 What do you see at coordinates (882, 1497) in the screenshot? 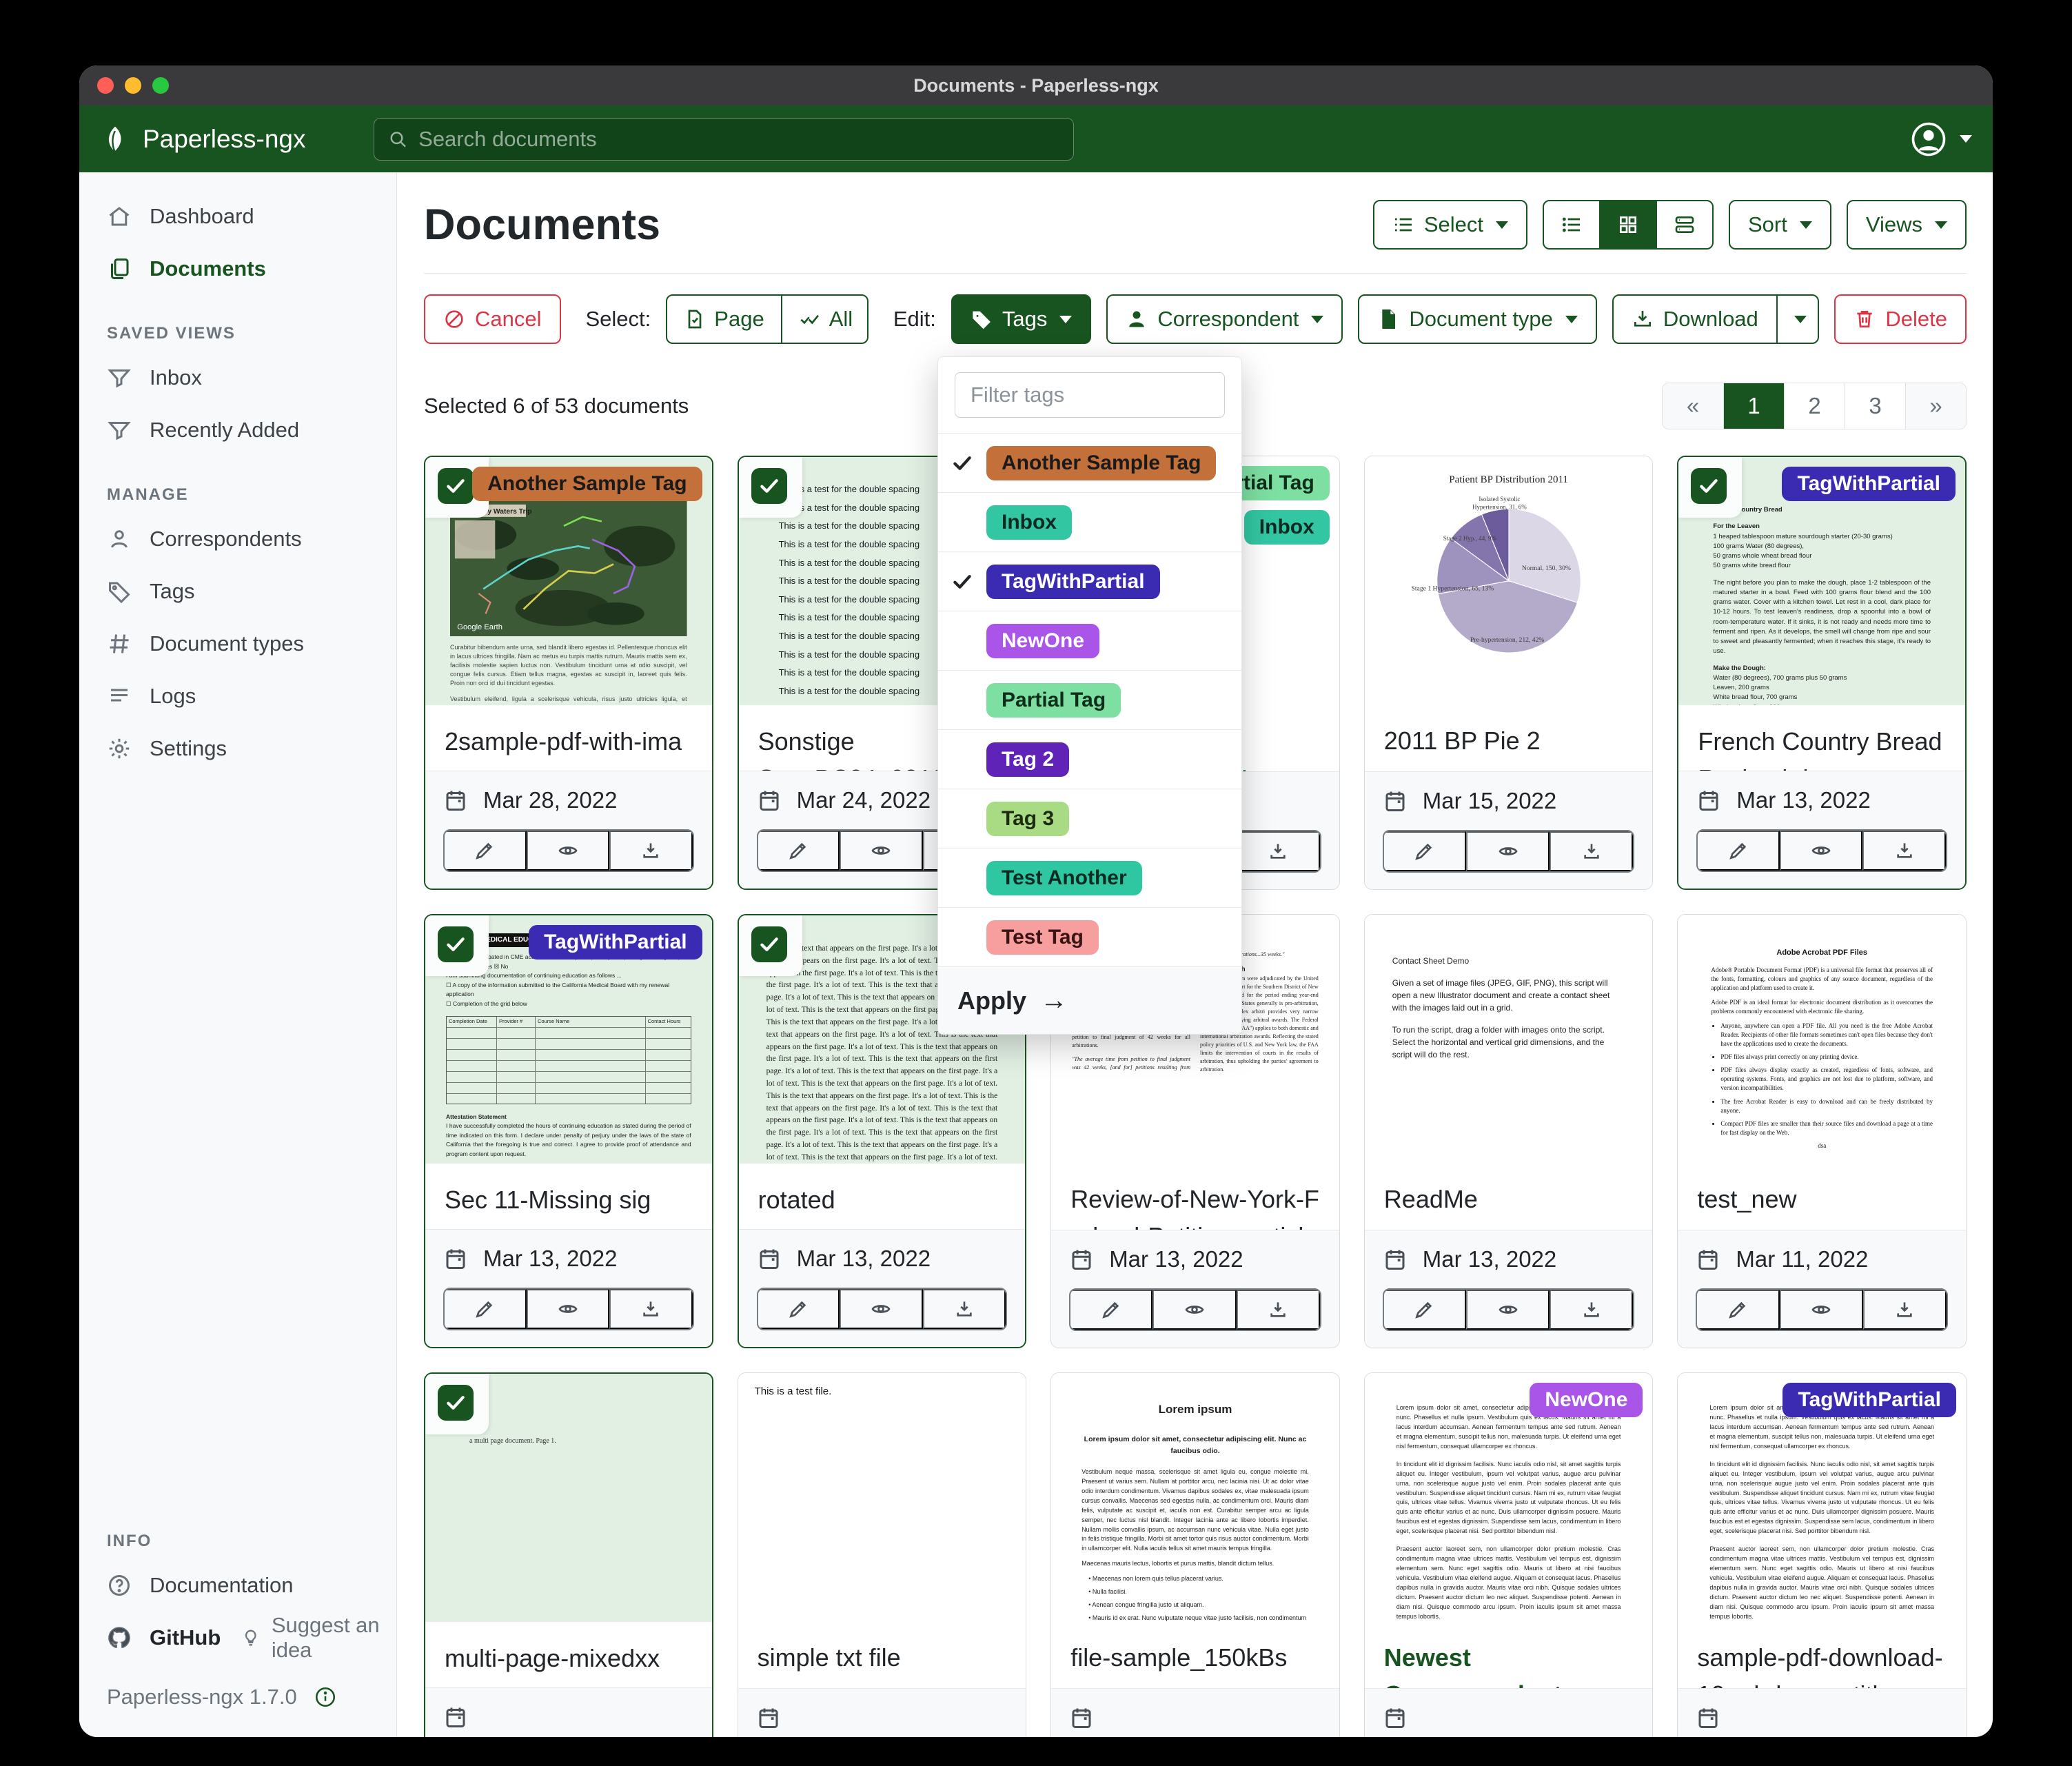
I see `document-thumbnail: This is a test file.` at bounding box center [882, 1497].